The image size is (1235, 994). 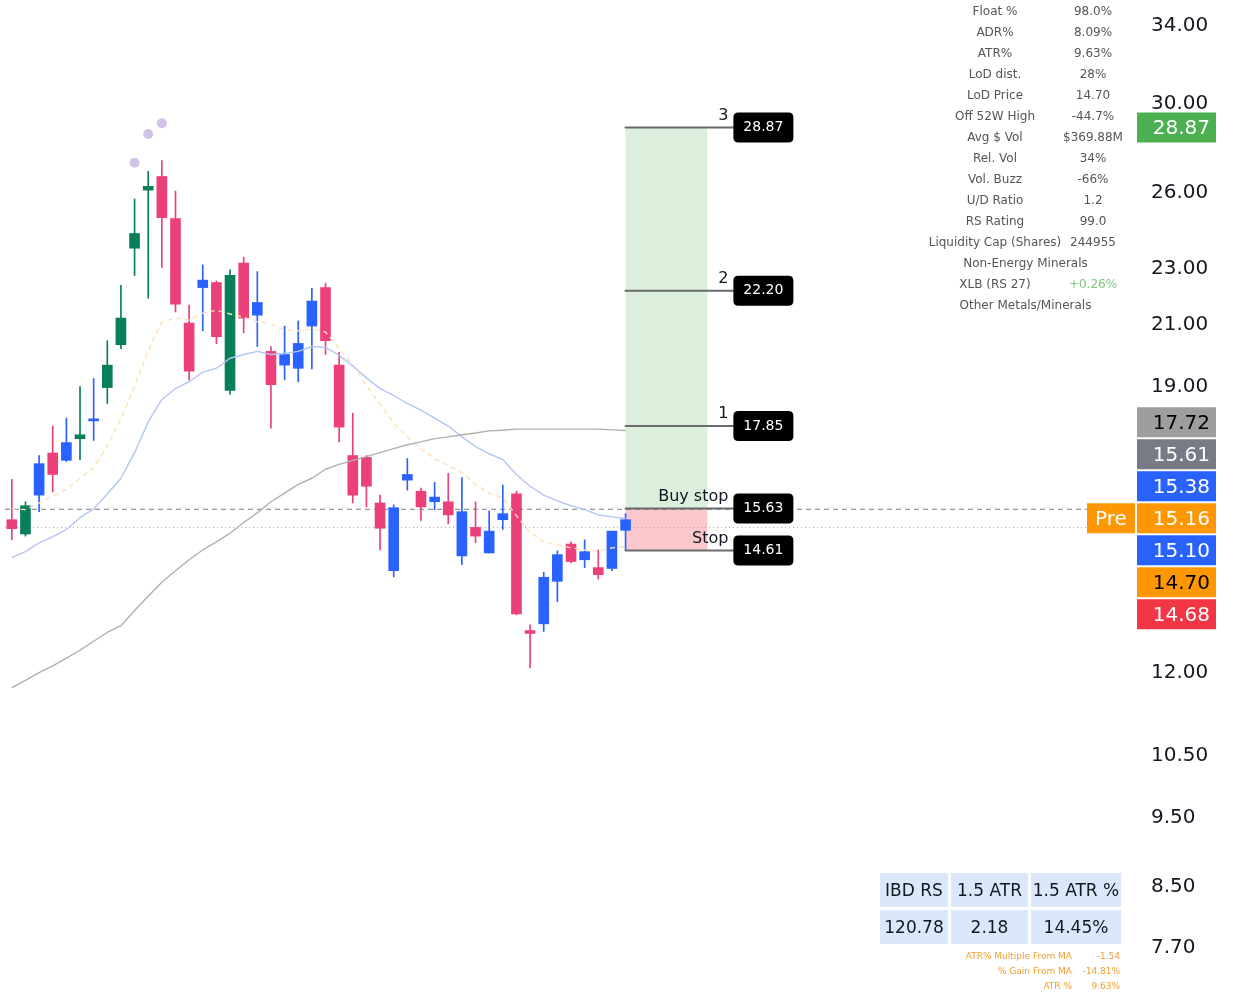 I want to click on annotation: LoD dist., so click(x=995, y=73).